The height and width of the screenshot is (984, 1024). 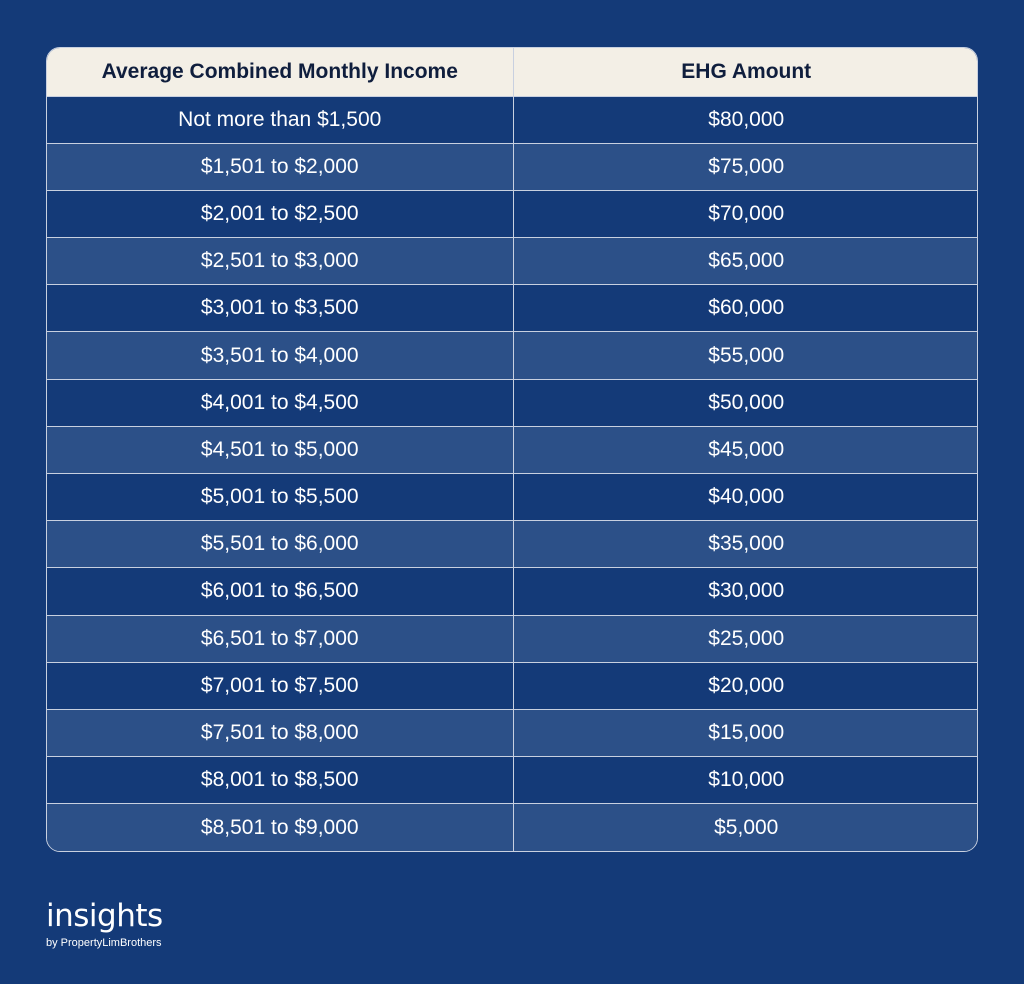 I want to click on table-row: Not more than $1,500 $80,000, so click(x=512, y=119).